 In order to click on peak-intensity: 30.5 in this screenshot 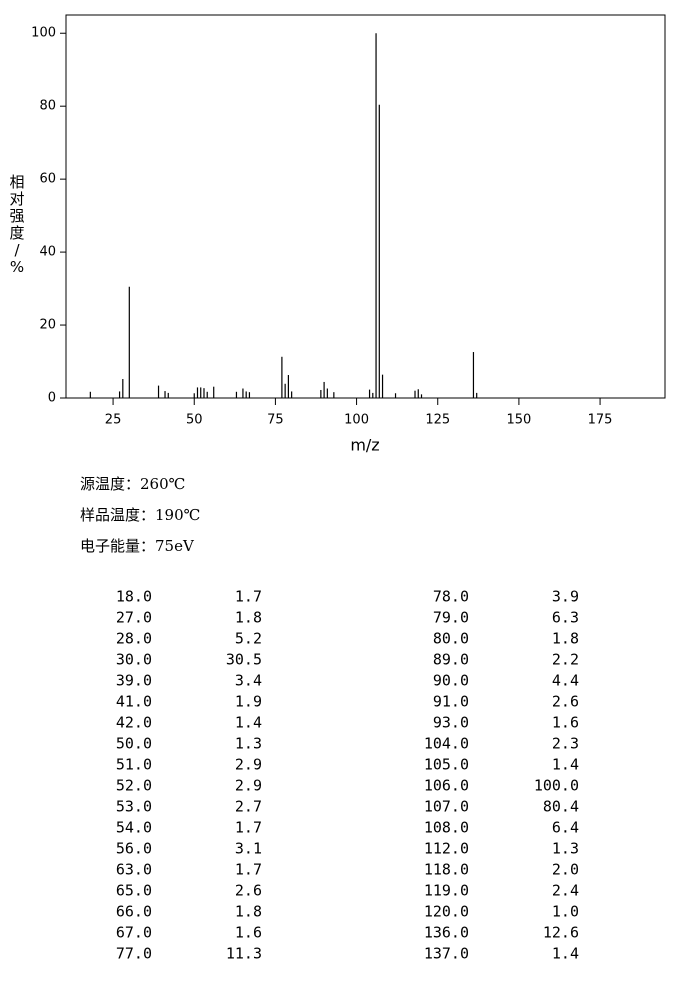, I will do `click(244, 660)`.